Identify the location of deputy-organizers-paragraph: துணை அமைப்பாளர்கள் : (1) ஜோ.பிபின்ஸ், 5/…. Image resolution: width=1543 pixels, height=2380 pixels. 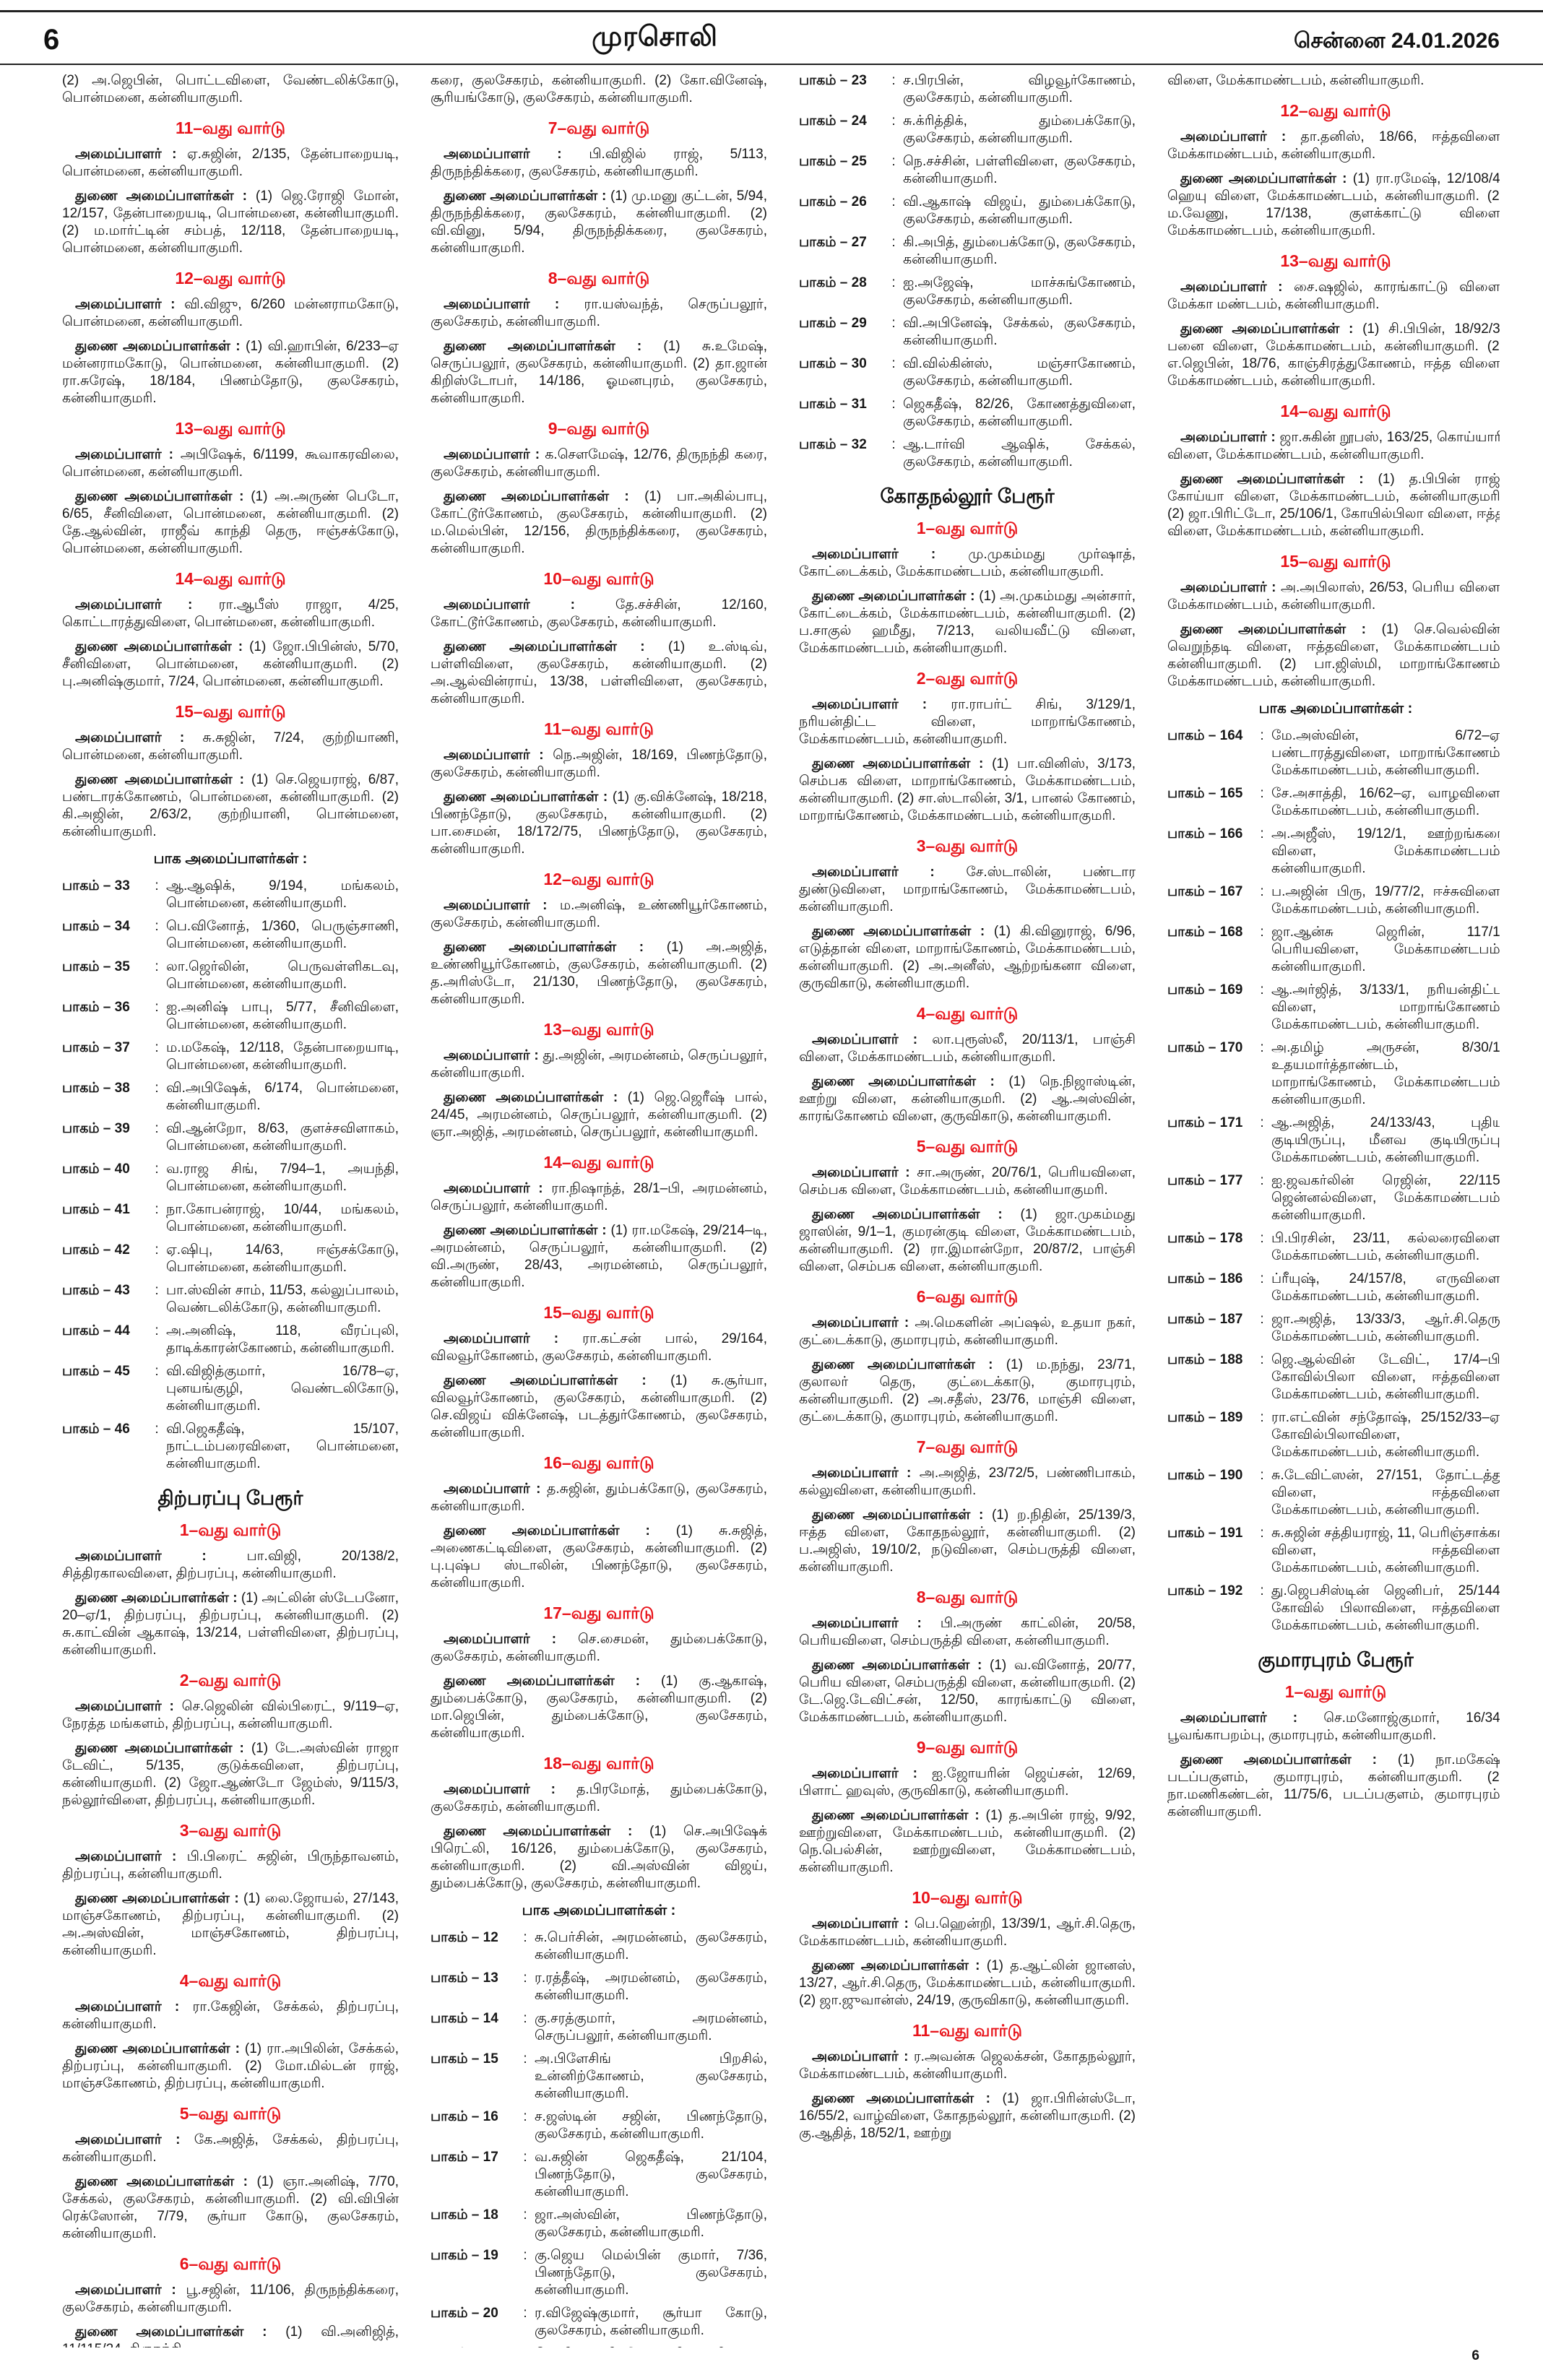
(230, 665).